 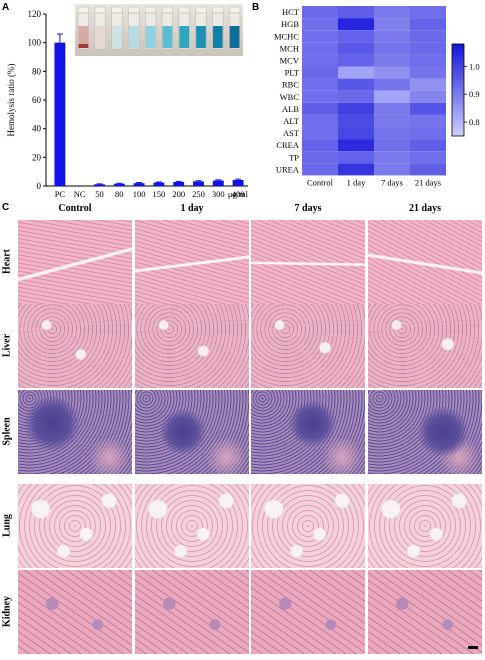 What do you see at coordinates (474, 122) in the screenshot?
I see `colorbar-tick-label: 0.8` at bounding box center [474, 122].